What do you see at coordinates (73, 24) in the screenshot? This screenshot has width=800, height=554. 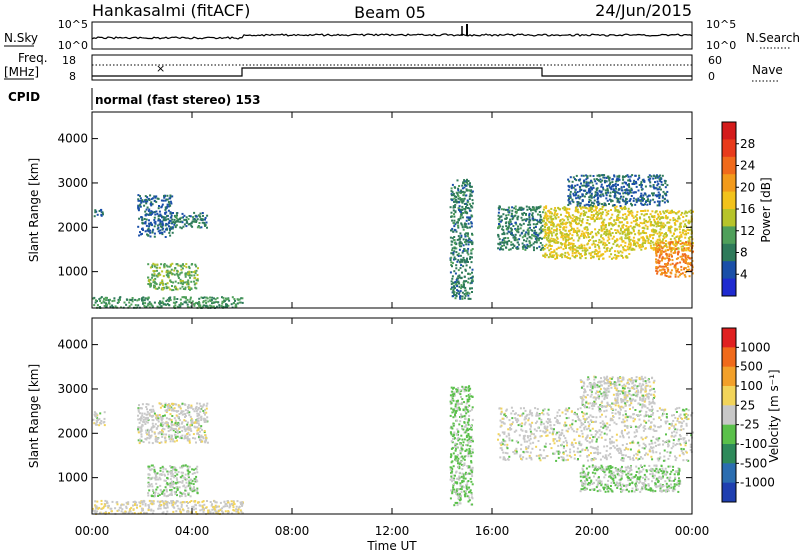 I see `nsky-tick-high: 10^5` at bounding box center [73, 24].